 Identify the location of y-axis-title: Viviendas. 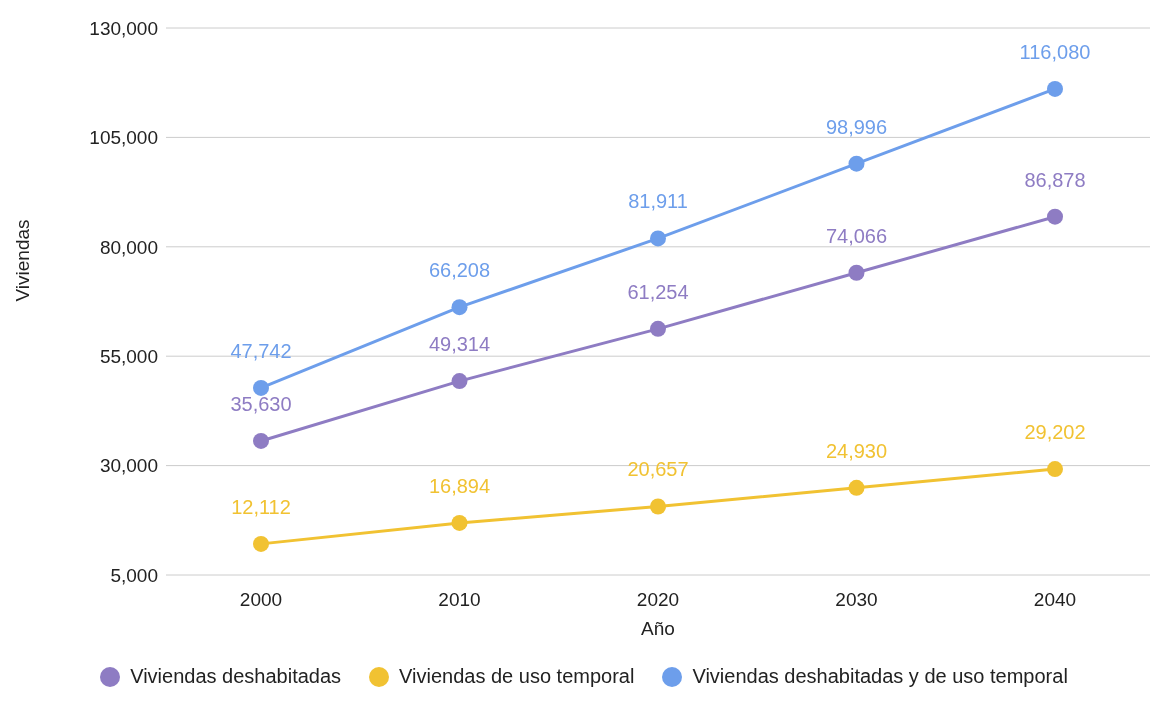
(22, 260).